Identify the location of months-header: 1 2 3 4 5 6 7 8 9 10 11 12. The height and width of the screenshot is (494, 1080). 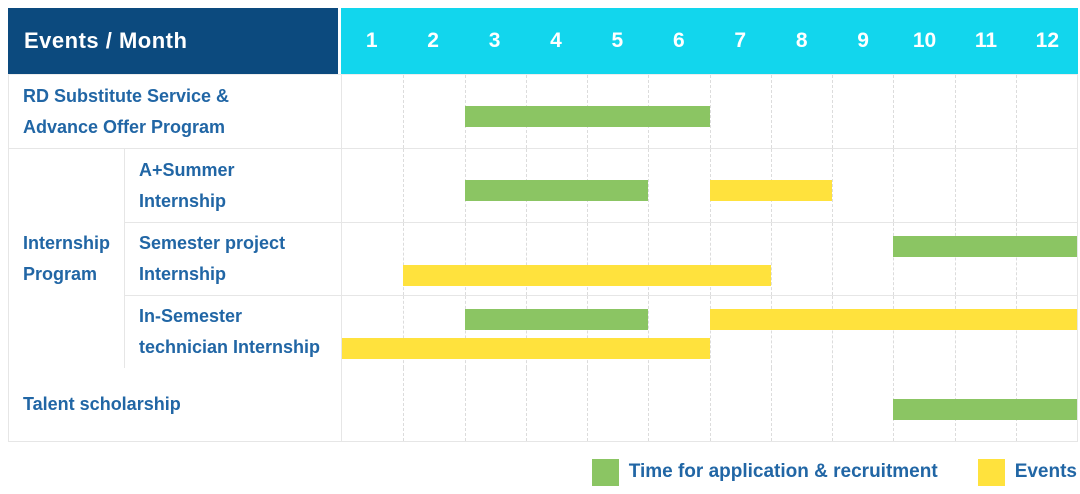
(709, 41).